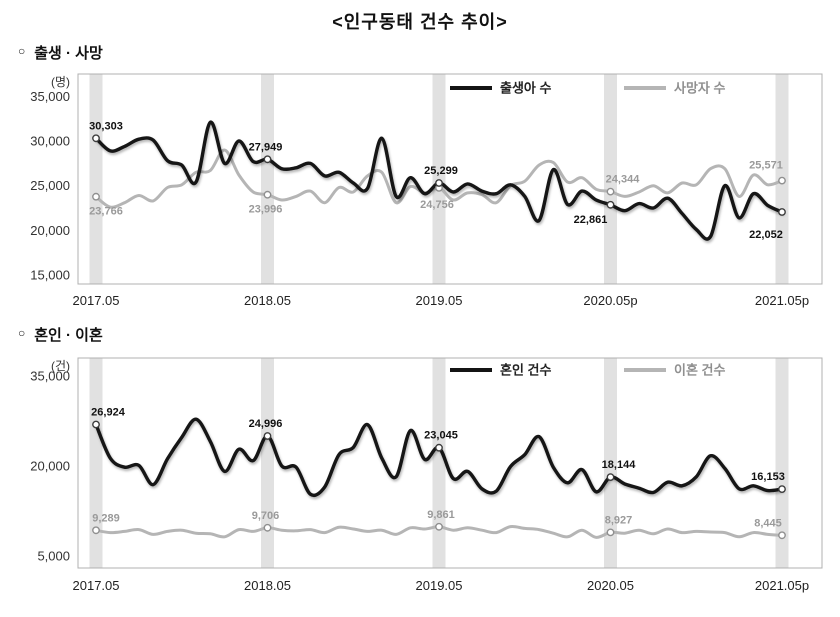 The width and height of the screenshot is (840, 617). What do you see at coordinates (699, 88) in the screenshot?
I see `legend-label-deaths: 사망자 수` at bounding box center [699, 88].